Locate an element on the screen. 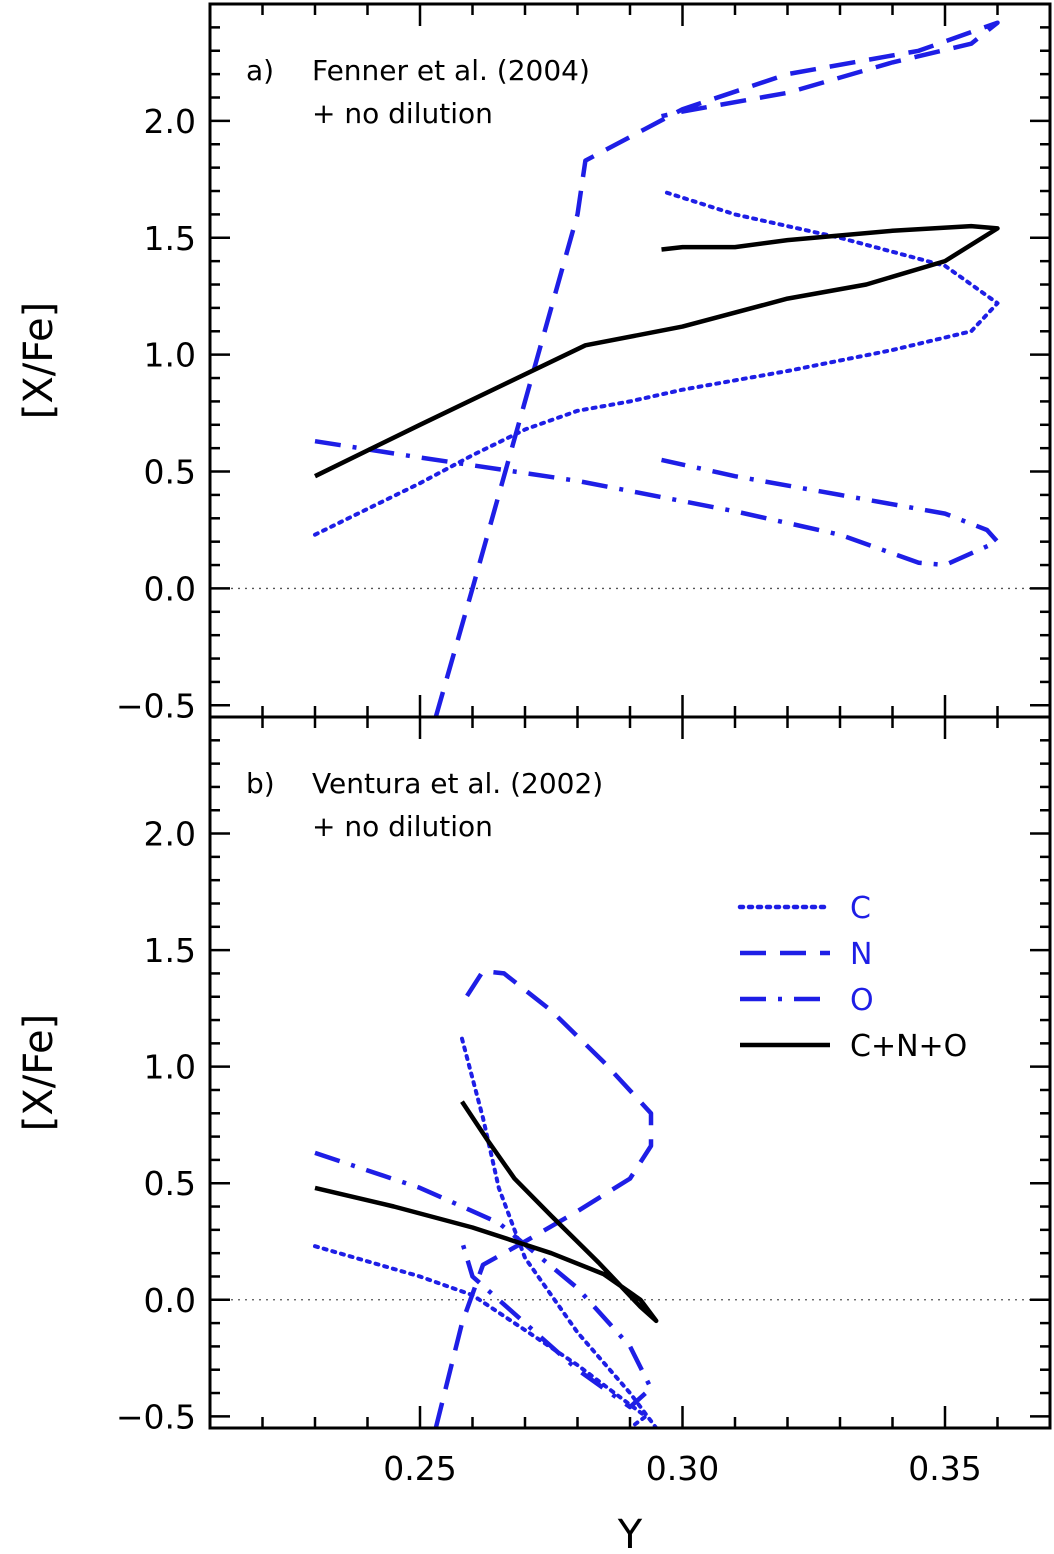 Image resolution: width=1054 pixels, height=1554 pixels. panel-b-xlabel: Y is located at coordinates (630, 1533).